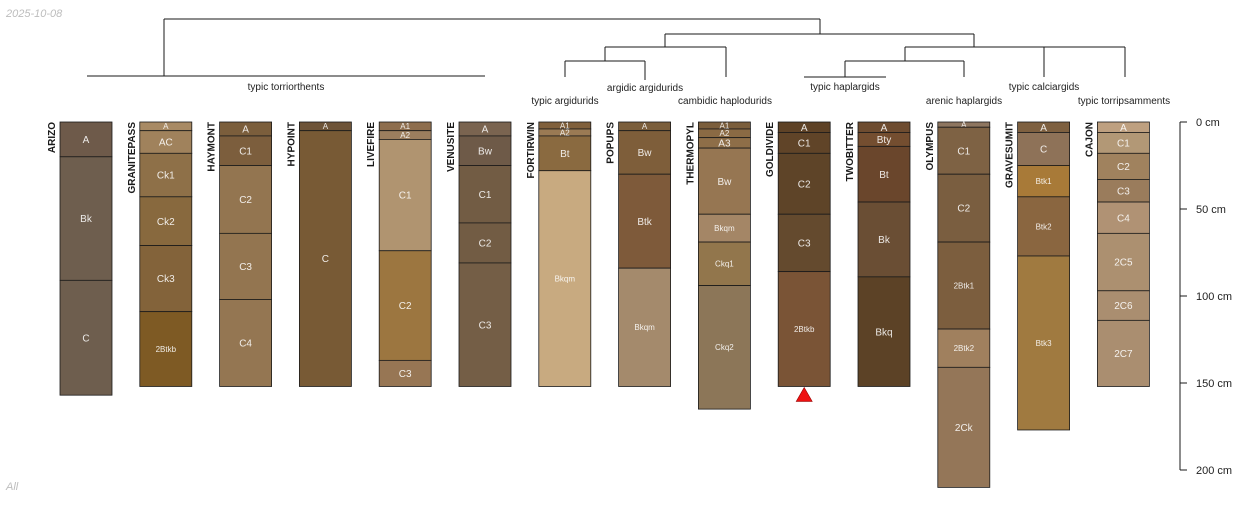 The height and width of the screenshot is (505, 1250). I want to click on horizon-bk, so click(884, 239).